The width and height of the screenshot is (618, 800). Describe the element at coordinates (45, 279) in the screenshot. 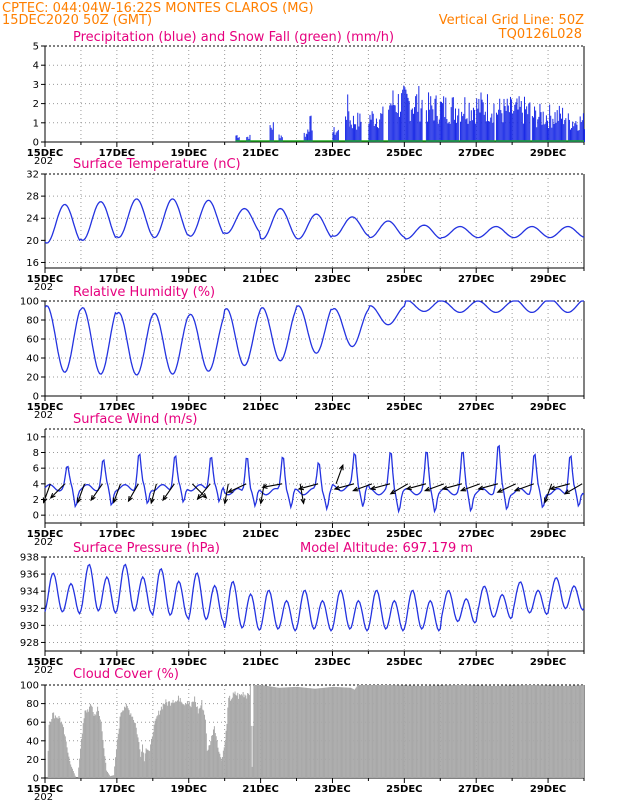

I see `x-tick-label: 15DEC` at that location.